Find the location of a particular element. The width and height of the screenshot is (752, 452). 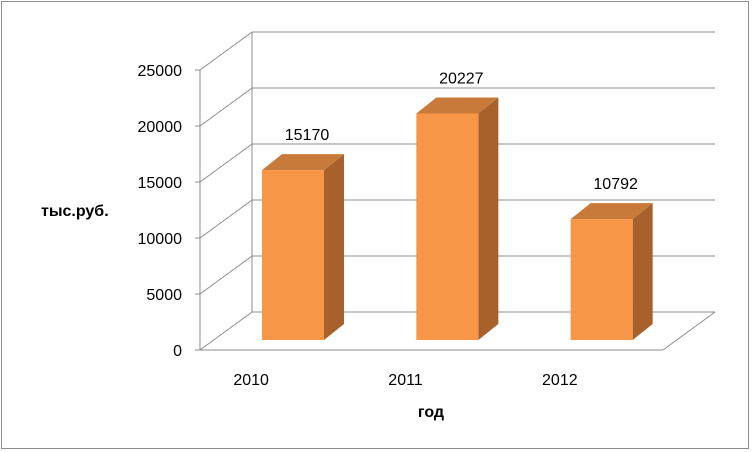

data-label: 15170 is located at coordinates (307, 135).